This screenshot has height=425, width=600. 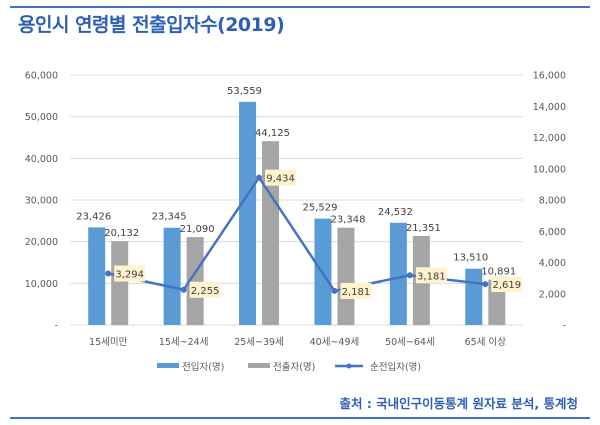 What do you see at coordinates (93, 216) in the screenshot?
I see `bar-in-label: 23,426` at bounding box center [93, 216].